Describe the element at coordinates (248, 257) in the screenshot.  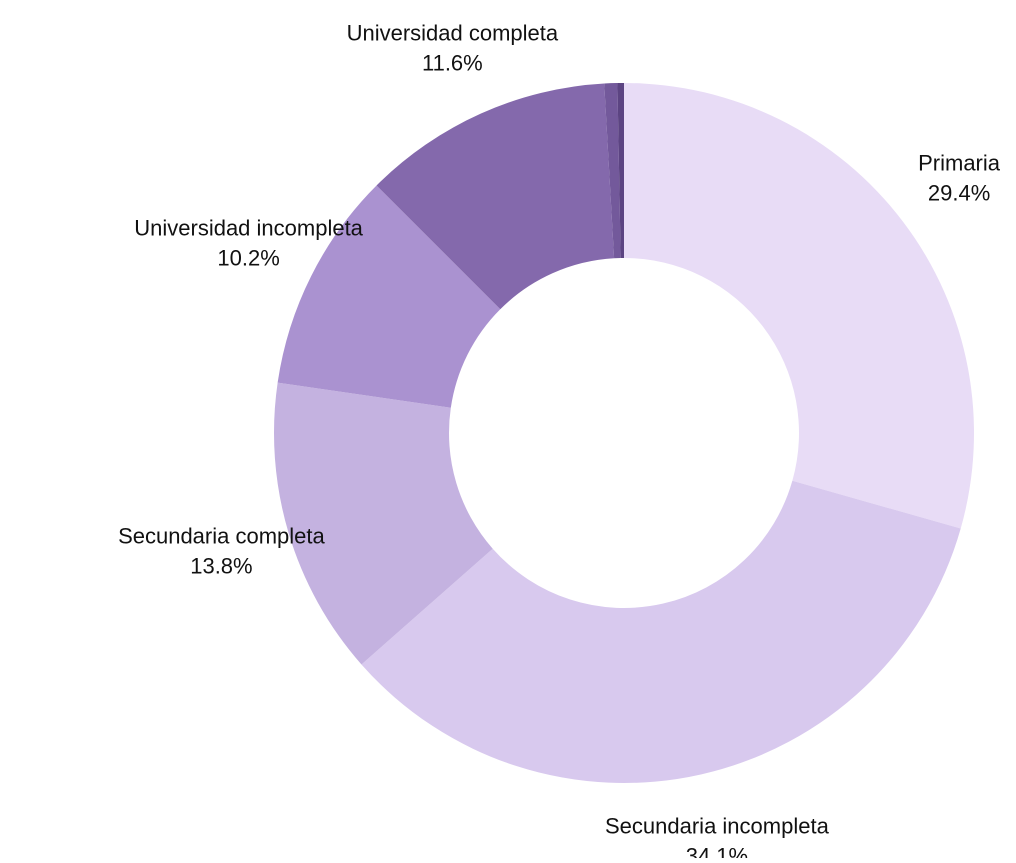
I see `slice-value-label: 10.2%` at that location.